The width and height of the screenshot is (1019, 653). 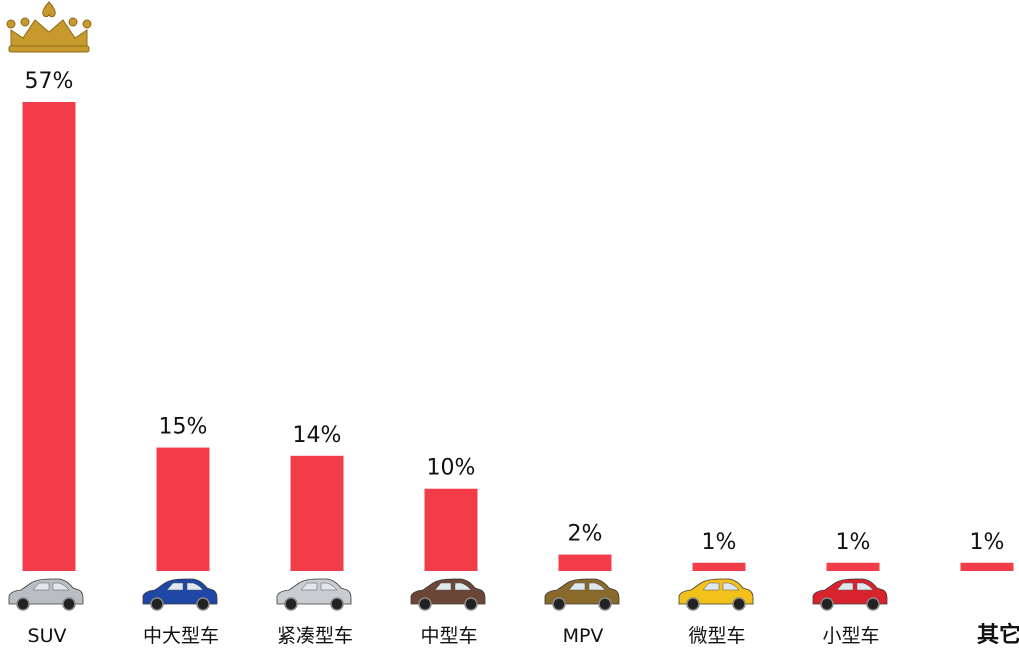 What do you see at coordinates (850, 636) in the screenshot?
I see `category-label-7: 小型车` at bounding box center [850, 636].